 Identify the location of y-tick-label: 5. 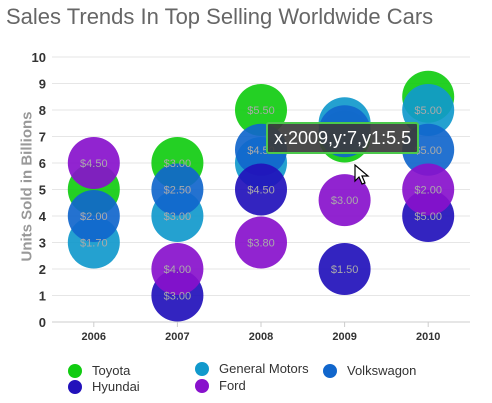
(42, 190).